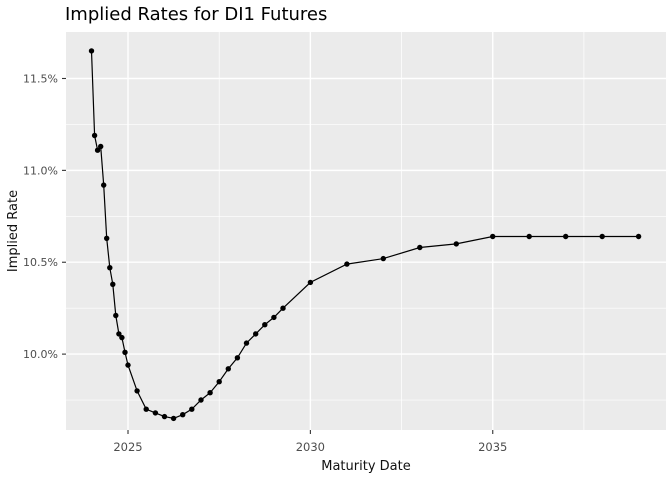 The height and width of the screenshot is (480, 672). I want to click on y-tick-label: 10.5%, so click(40, 262).